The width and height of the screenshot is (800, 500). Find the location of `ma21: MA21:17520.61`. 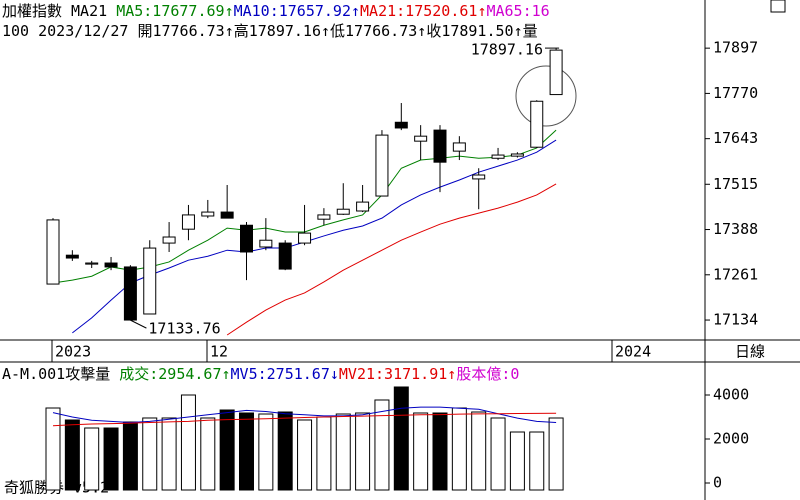

ma21: MA21:17520.61 is located at coordinates (419, 11).